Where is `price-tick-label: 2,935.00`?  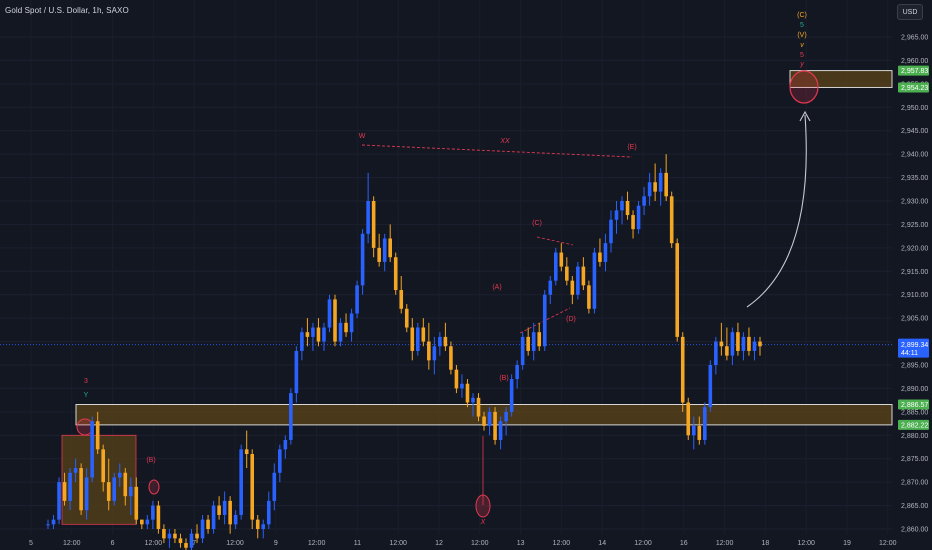
price-tick-label: 2,935.00 is located at coordinates (914, 178).